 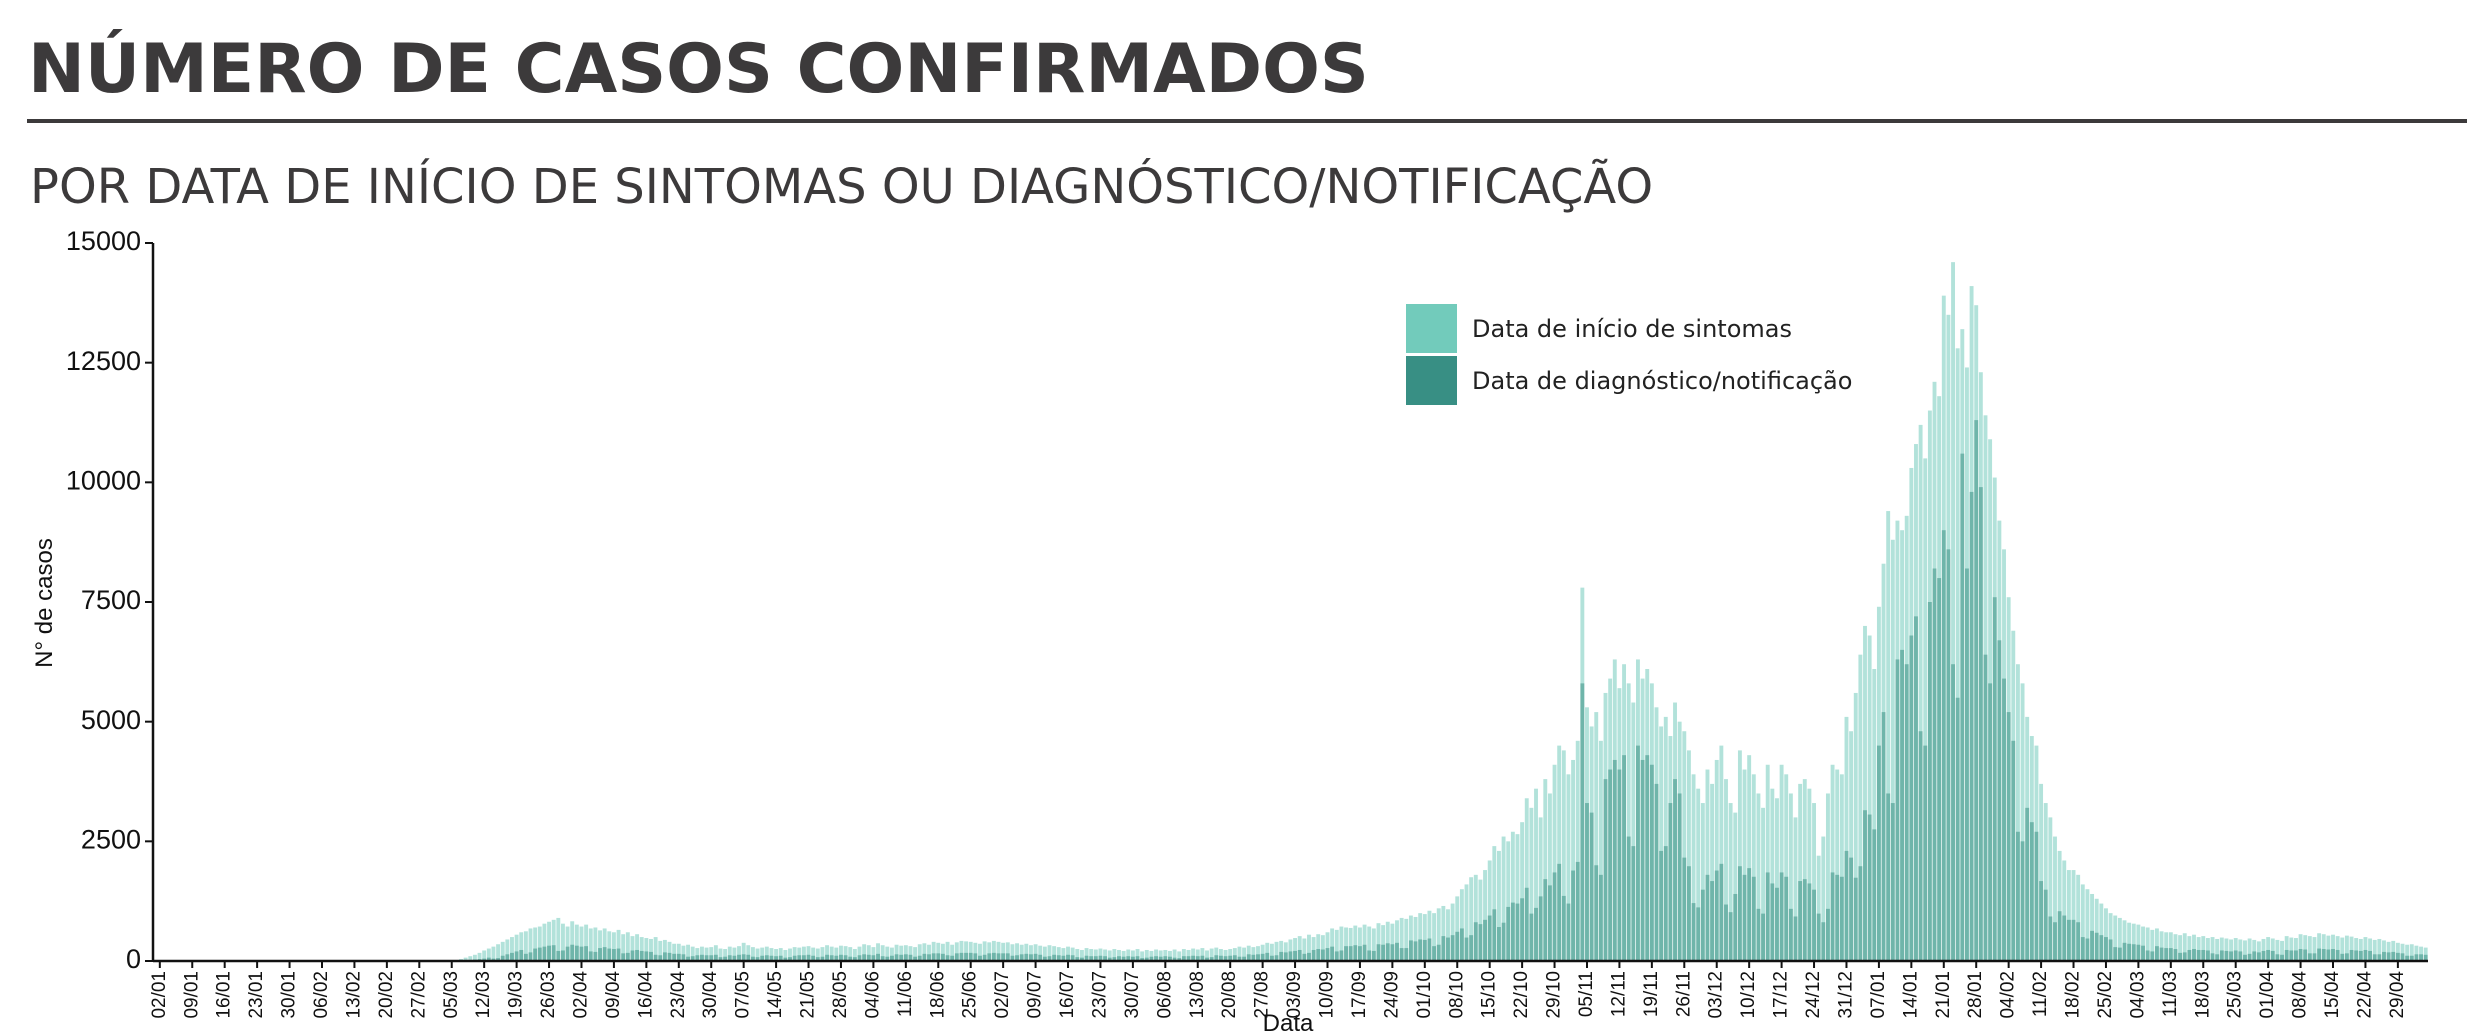 I want to click on y-tick-label: 2500, so click(x=111, y=839).